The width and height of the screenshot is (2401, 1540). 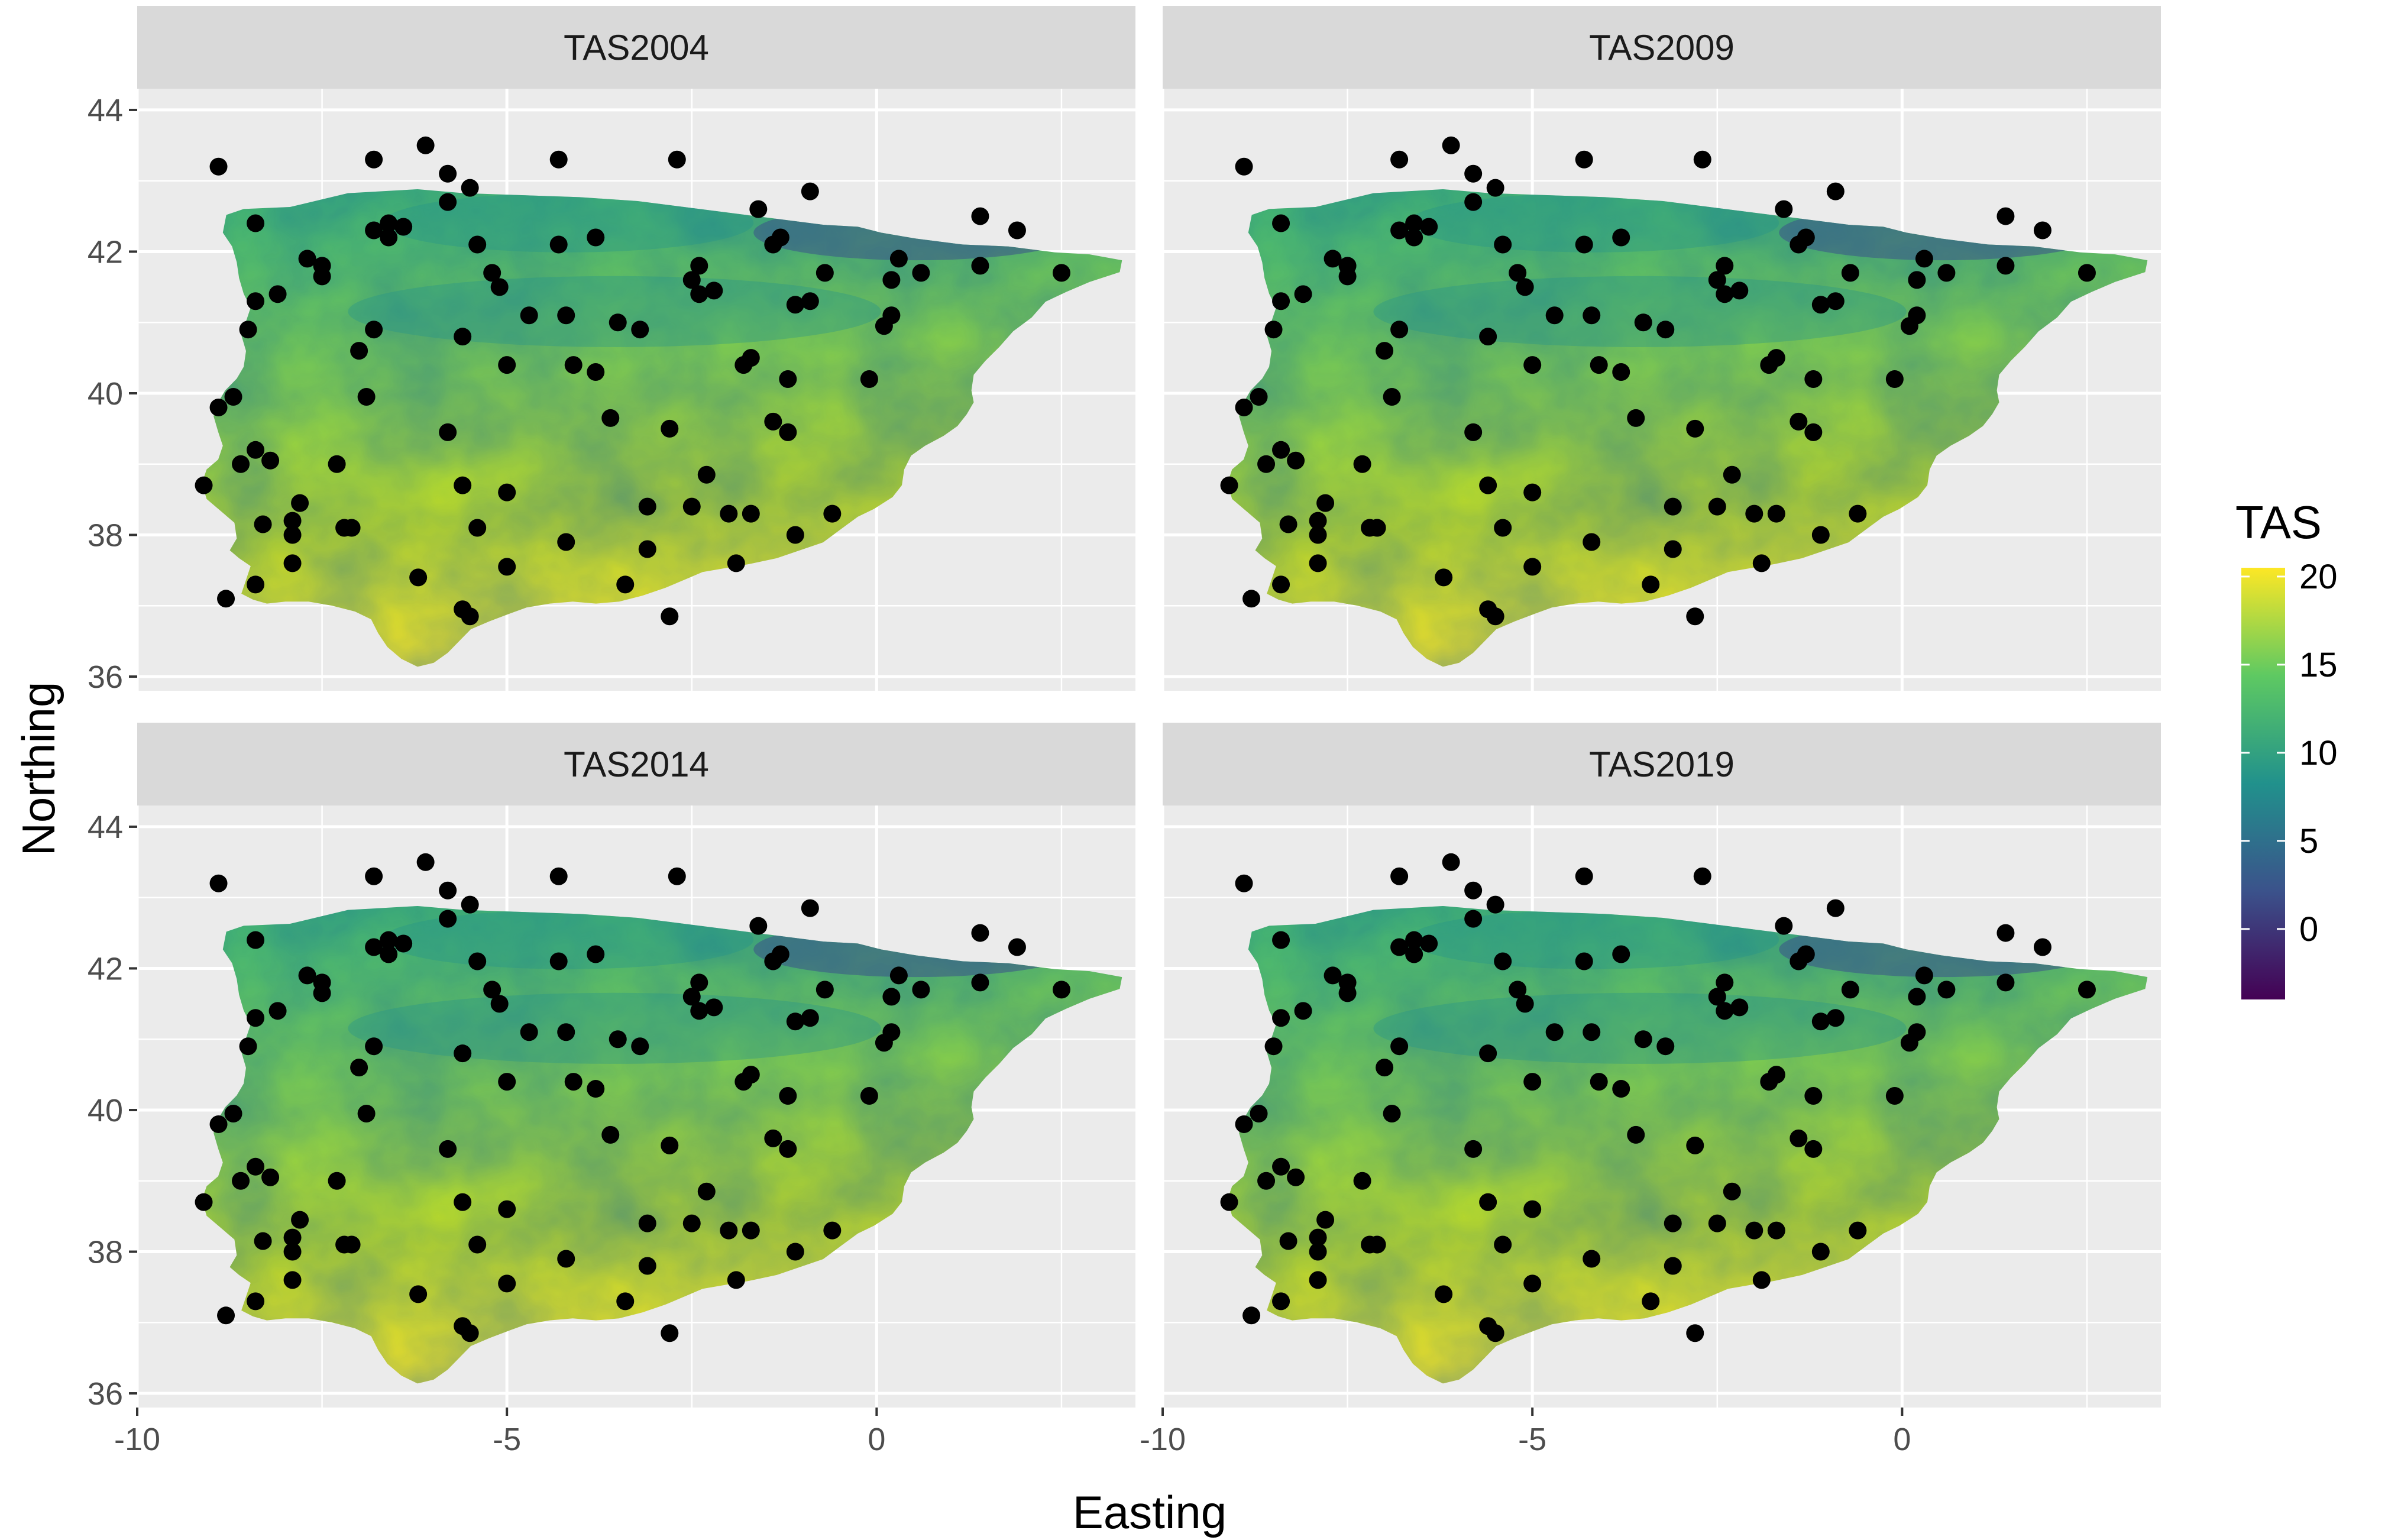 What do you see at coordinates (137, 1439) in the screenshot?
I see `x-tick-label: -10` at bounding box center [137, 1439].